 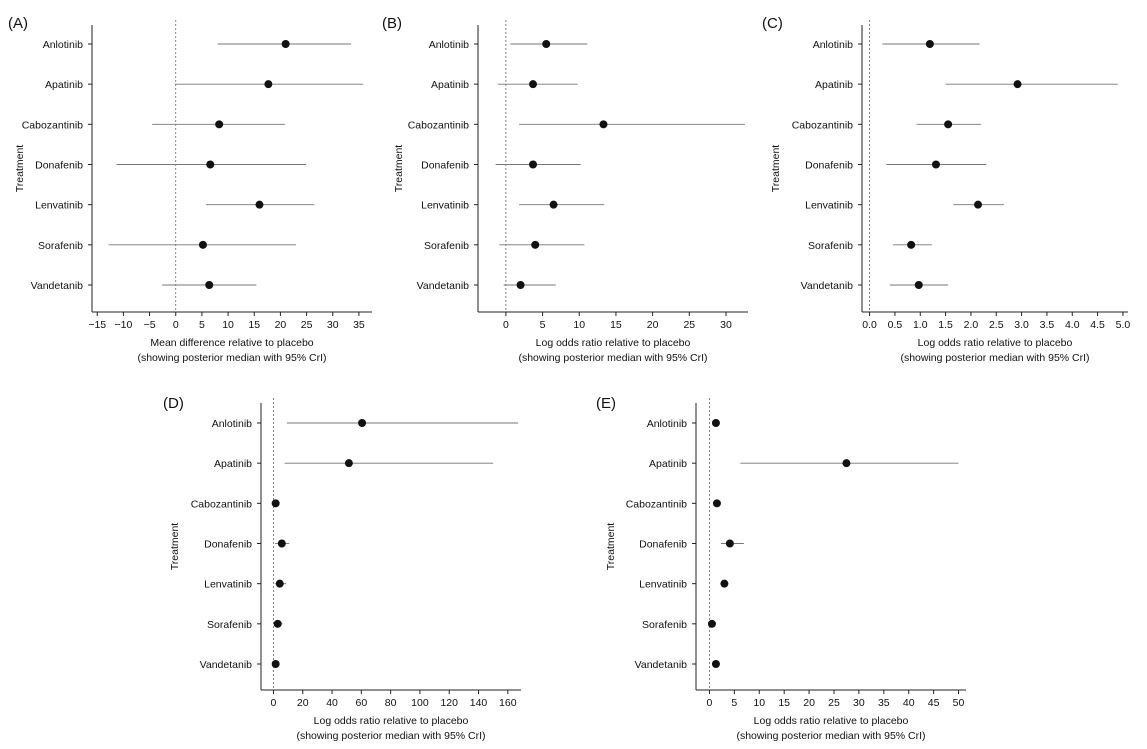 I want to click on x-tick-label: 1.0, so click(x=920, y=325).